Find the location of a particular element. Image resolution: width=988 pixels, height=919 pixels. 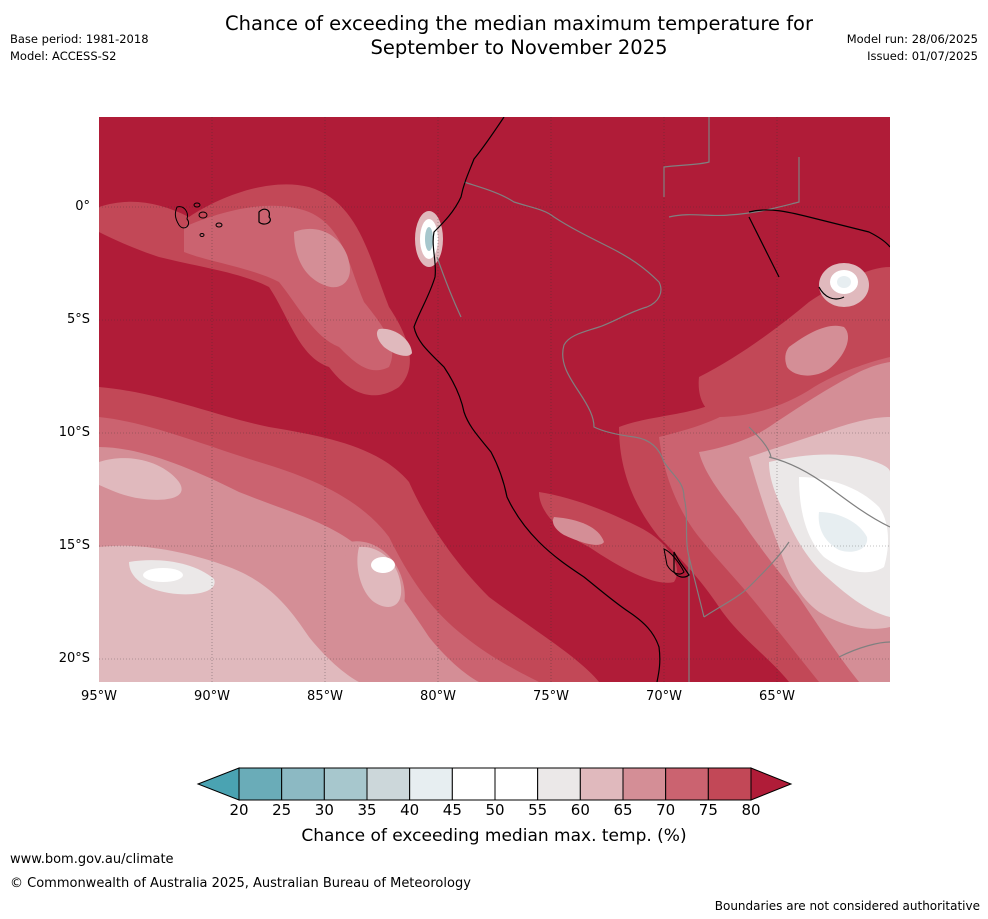

colorbar-tick-label: 30 is located at coordinates (324, 810).